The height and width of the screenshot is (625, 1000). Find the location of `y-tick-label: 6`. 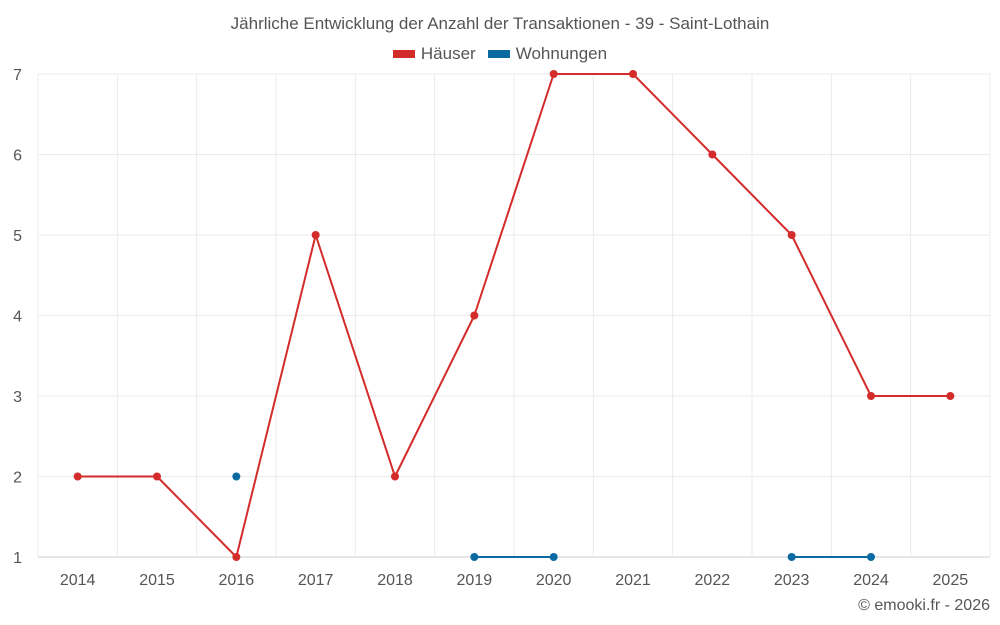

y-tick-label: 6 is located at coordinates (17, 156).